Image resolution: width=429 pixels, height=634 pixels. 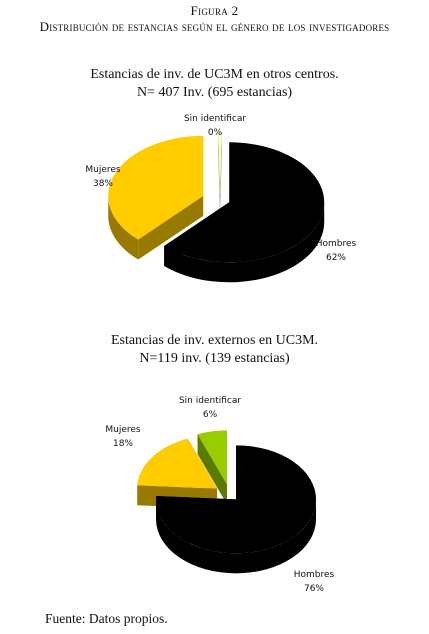 I want to click on source-note: Fuente: Datos propios., so click(x=106, y=618).